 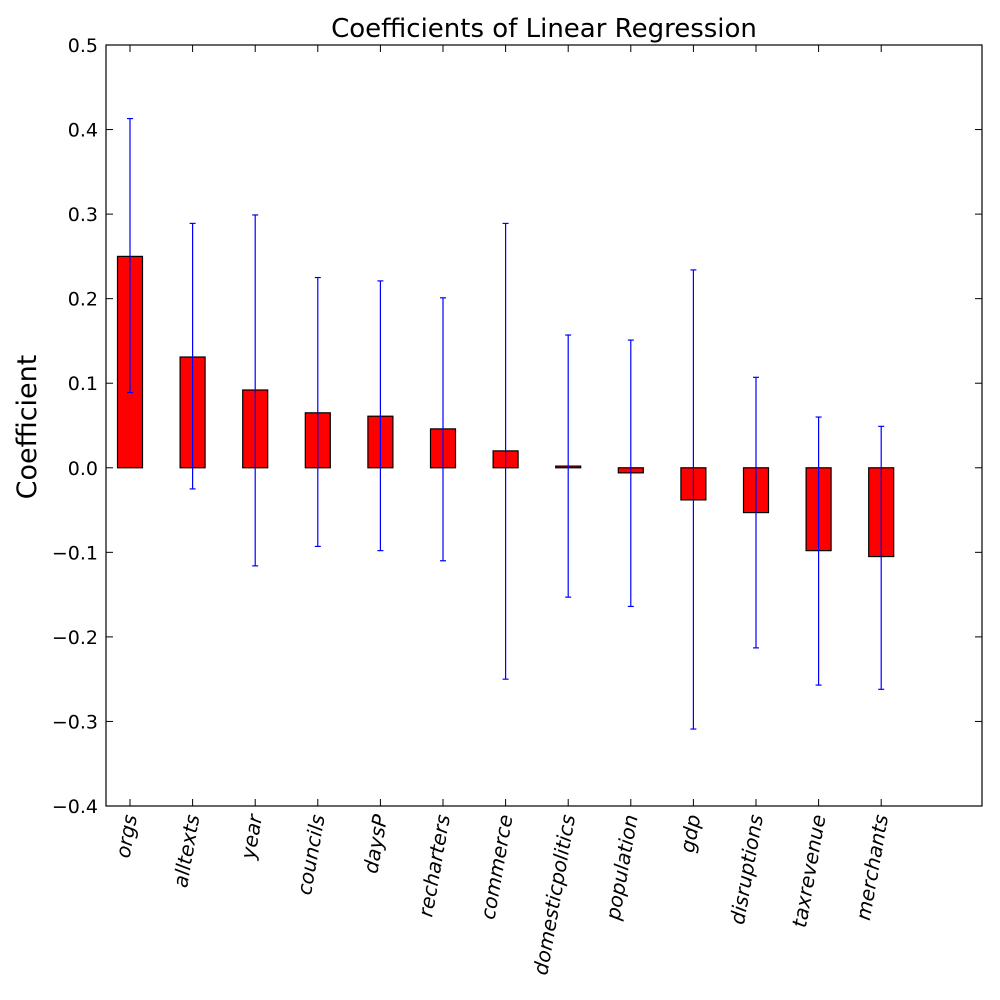 What do you see at coordinates (75, 807) in the screenshot?
I see `y-tick-label: −0.4` at bounding box center [75, 807].